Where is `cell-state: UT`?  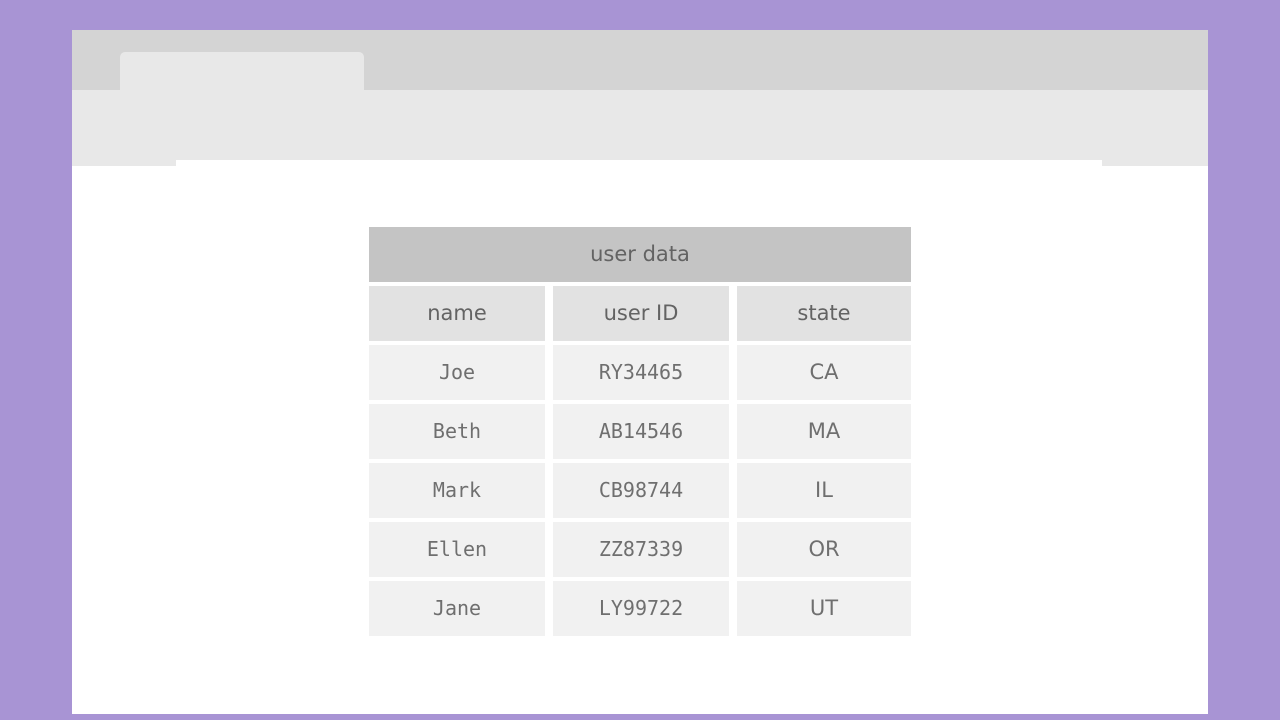
cell-state: UT is located at coordinates (824, 608).